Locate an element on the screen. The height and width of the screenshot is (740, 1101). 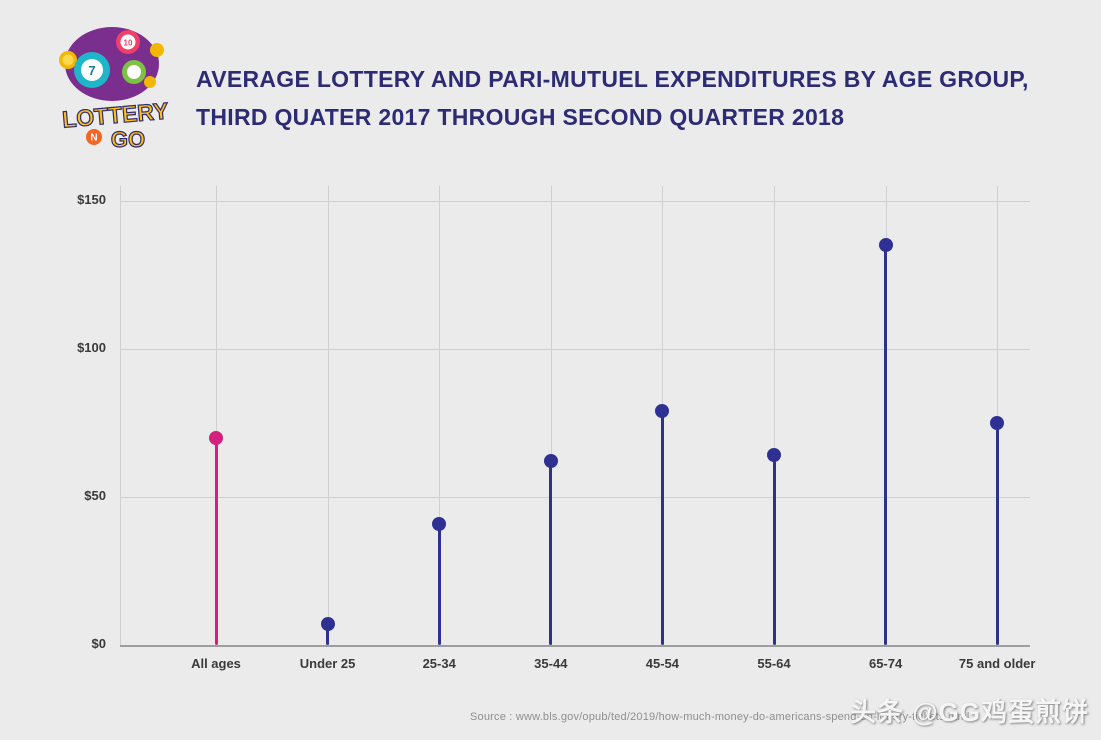
y-tick-label: $150 is located at coordinates (91, 199).